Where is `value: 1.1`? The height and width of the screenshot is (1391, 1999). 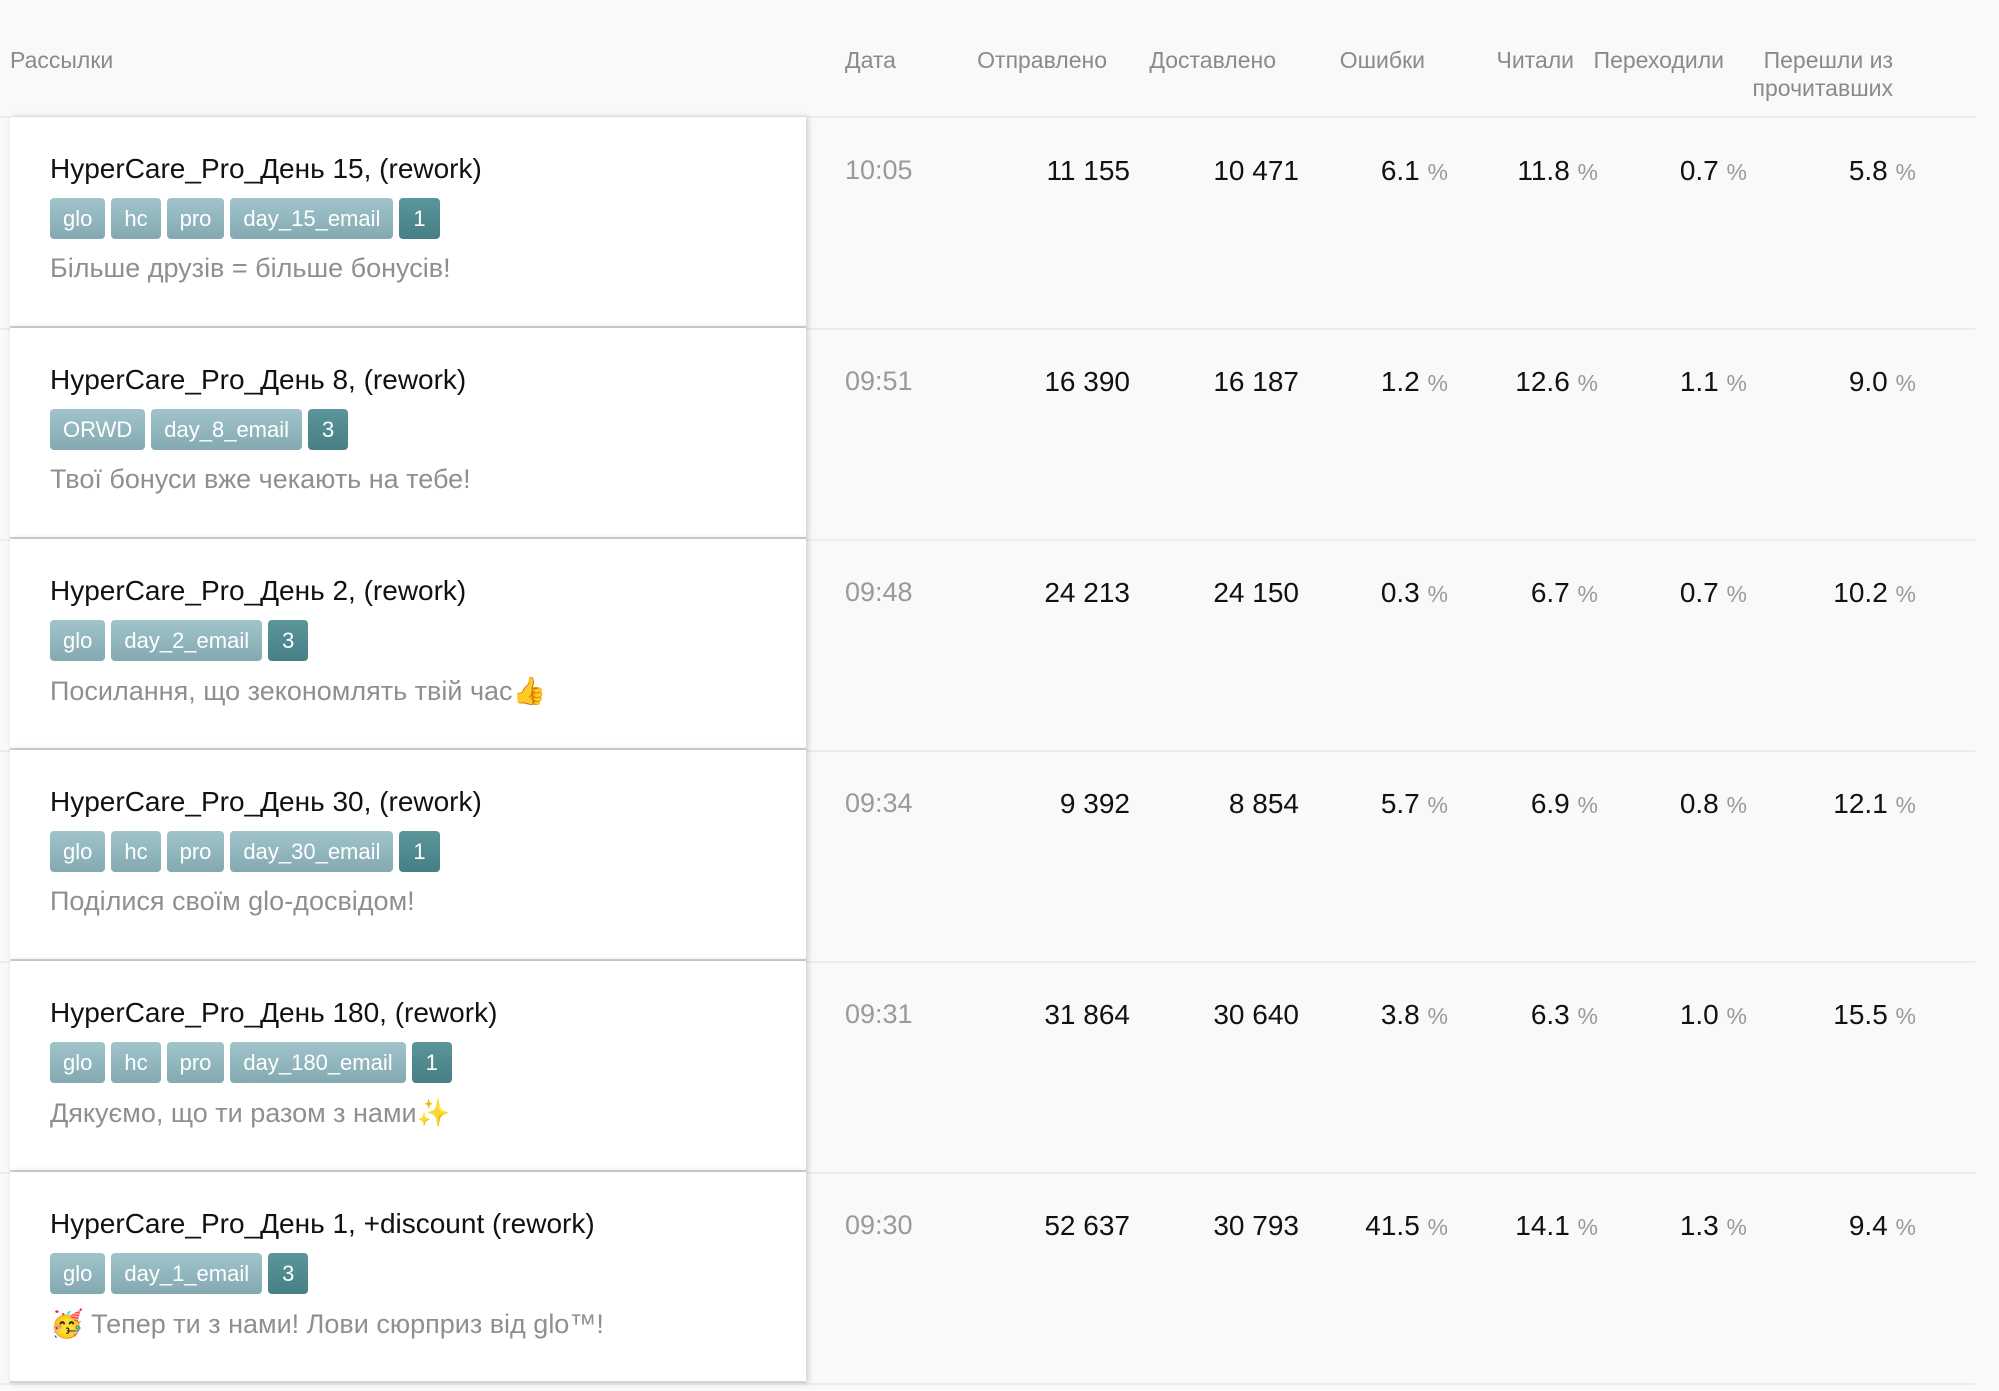 value: 1.1 is located at coordinates (1699, 381).